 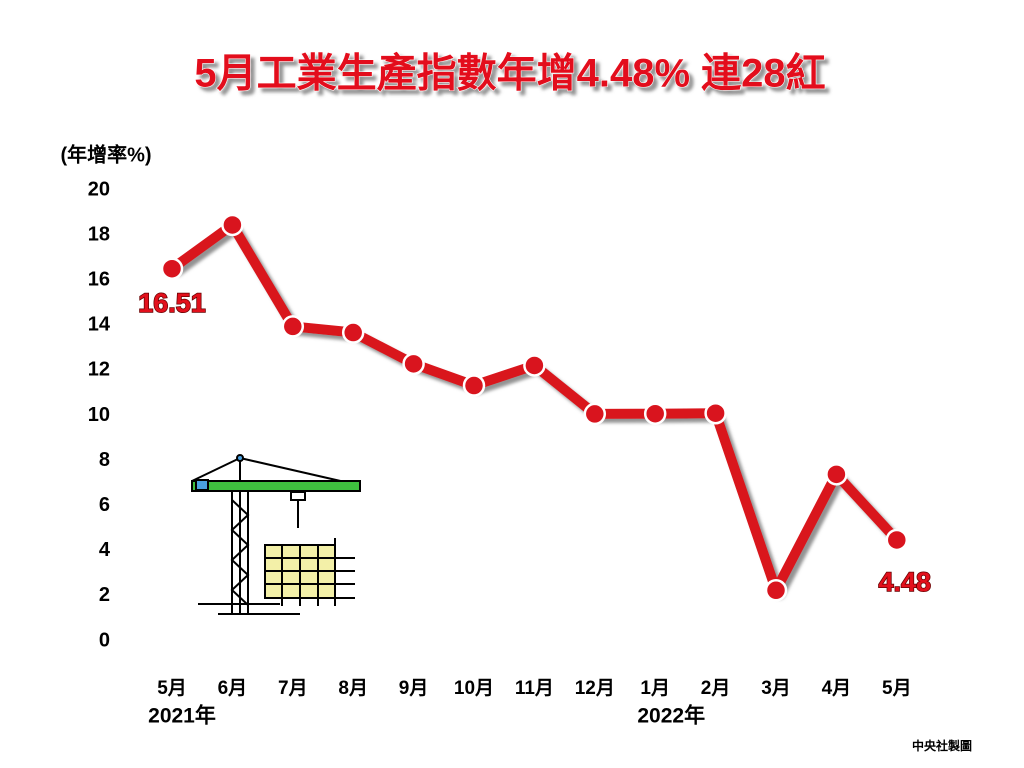 I want to click on y-tick-label: 0, so click(x=104, y=640).